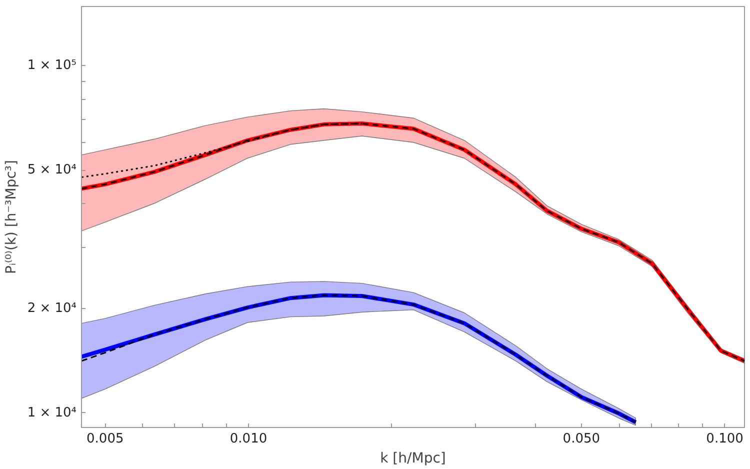  I want to click on y-tick-label: 2 × 10⁴, so click(52, 308).